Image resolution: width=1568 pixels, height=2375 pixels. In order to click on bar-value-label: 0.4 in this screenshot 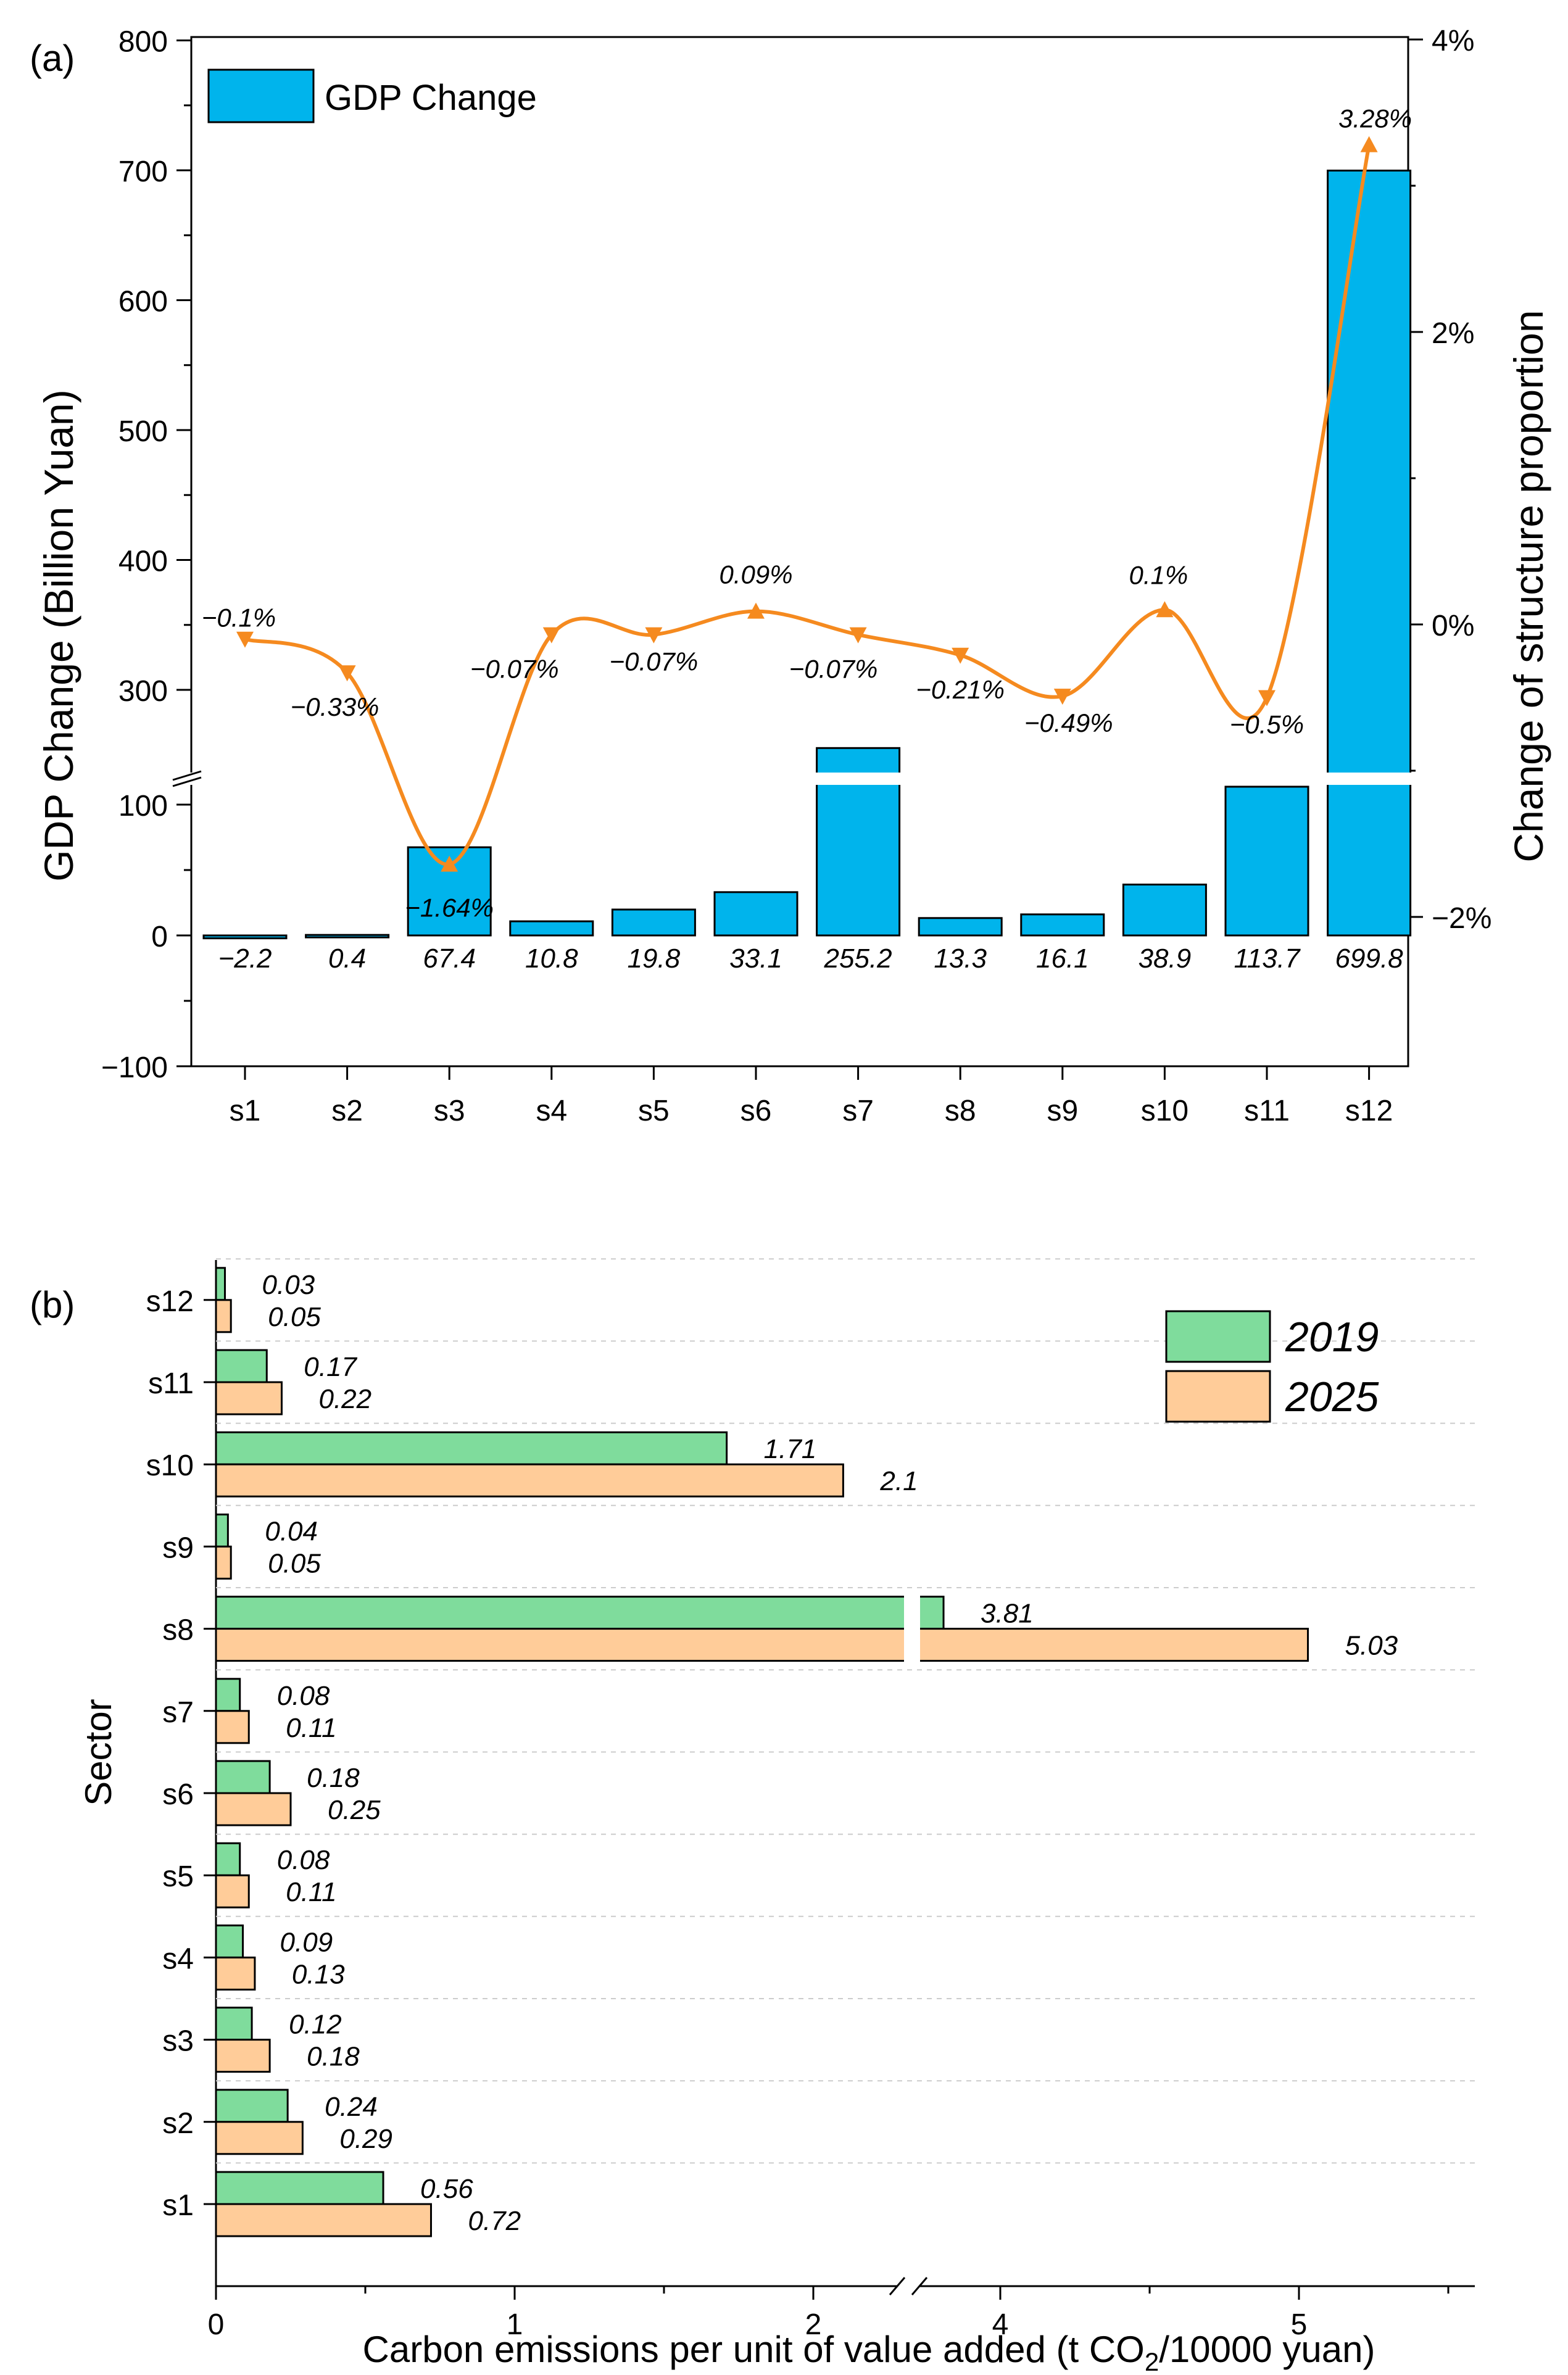, I will do `click(347, 958)`.